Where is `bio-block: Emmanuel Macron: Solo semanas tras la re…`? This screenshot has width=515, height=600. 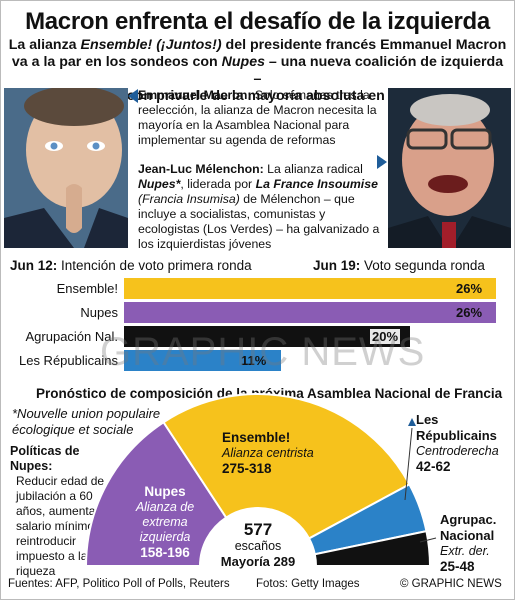
bio-block: Emmanuel Macron: Solo semanas tras la re… is located at coordinates (260, 169).